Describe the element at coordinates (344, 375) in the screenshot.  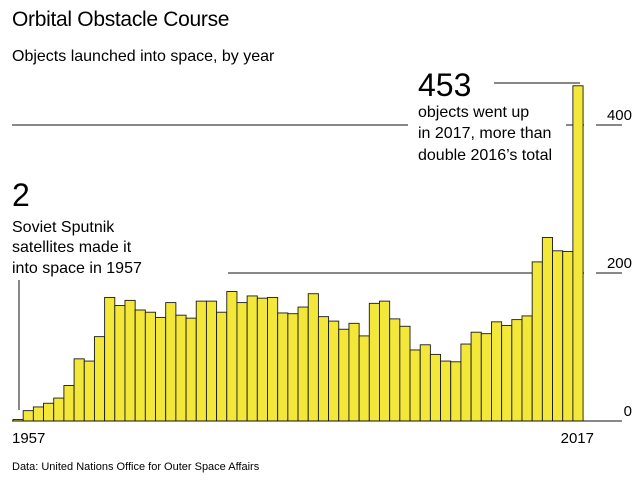
I see `bar-1994` at that location.